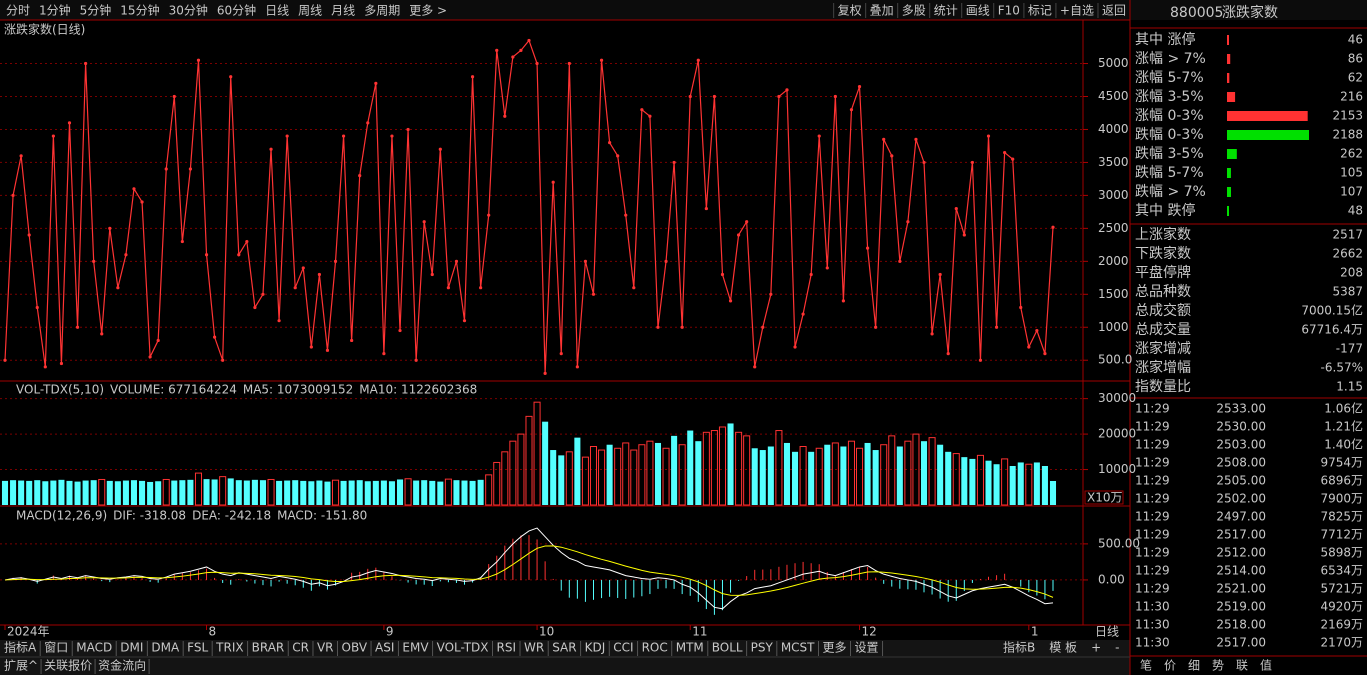 This screenshot has width=1367, height=675. I want to click on indicator-tab: MCST, so click(798, 648).